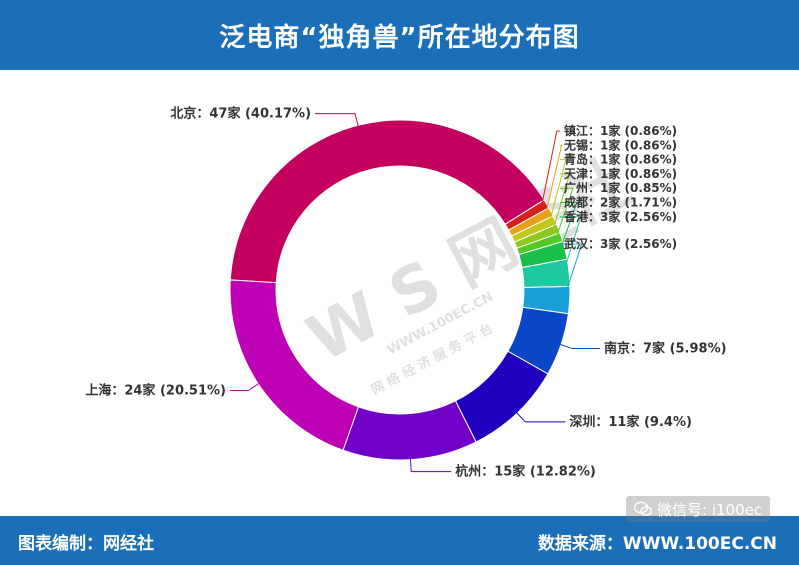 The width and height of the screenshot is (799, 565). What do you see at coordinates (387, 201) in the screenshot?
I see `slice-北京` at bounding box center [387, 201].